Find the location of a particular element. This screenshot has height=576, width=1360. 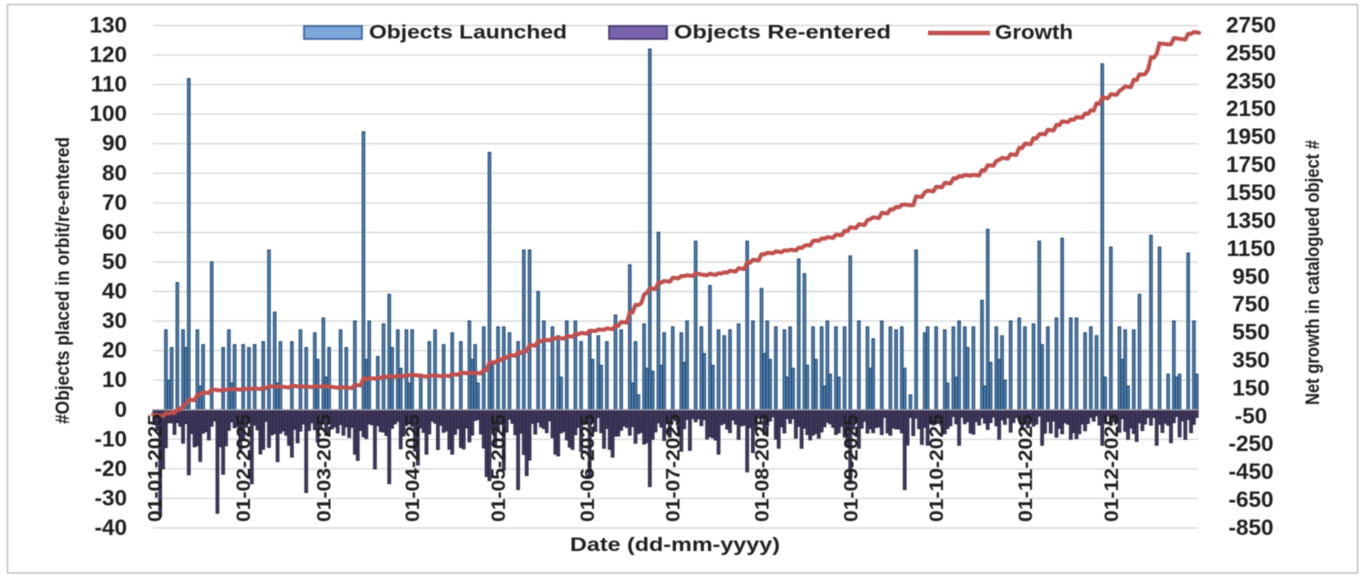

svg-text: 1750 is located at coordinates (1251, 164).